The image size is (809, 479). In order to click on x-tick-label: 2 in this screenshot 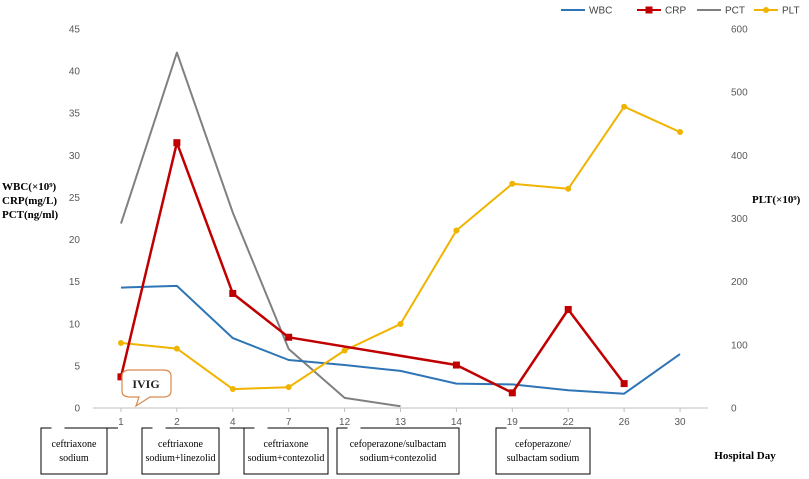, I will do `click(177, 422)`.